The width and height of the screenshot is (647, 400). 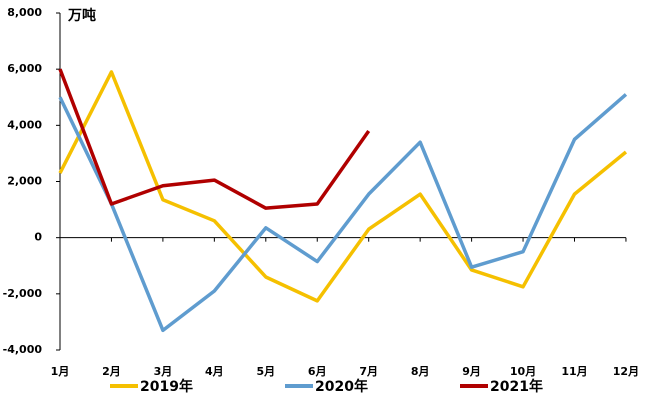 What do you see at coordinates (214, 371) in the screenshot?
I see `x-tick-label: 4月` at bounding box center [214, 371].